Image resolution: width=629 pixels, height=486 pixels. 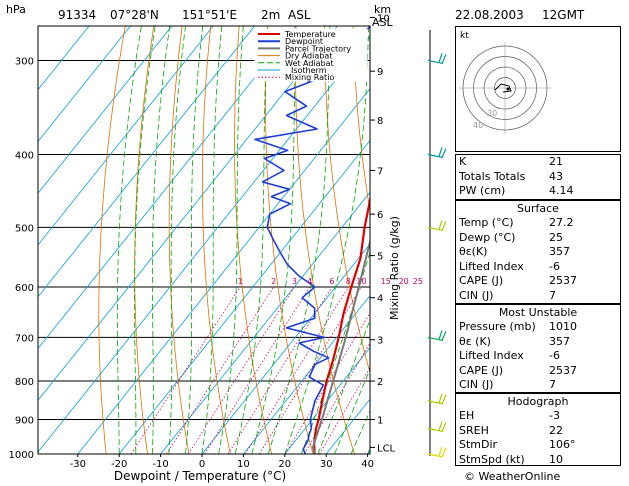 I want to click on x-tick-label: 40, so click(x=367, y=464).